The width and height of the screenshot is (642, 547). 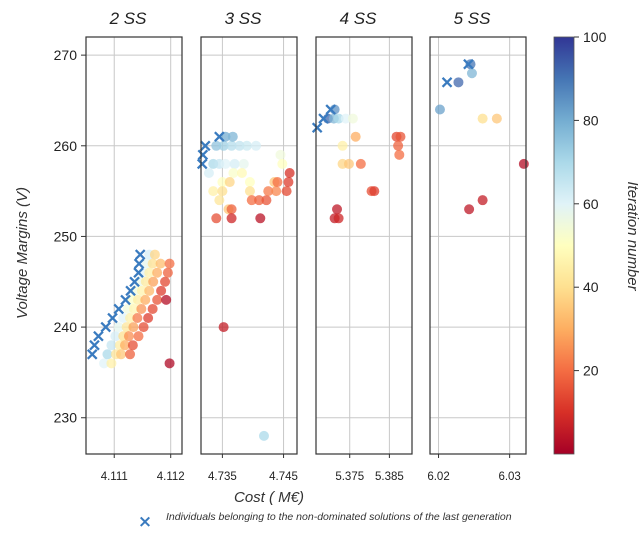 I want to click on panel-2ss: 4.111 4.112 2 SS, so click(x=135, y=246).